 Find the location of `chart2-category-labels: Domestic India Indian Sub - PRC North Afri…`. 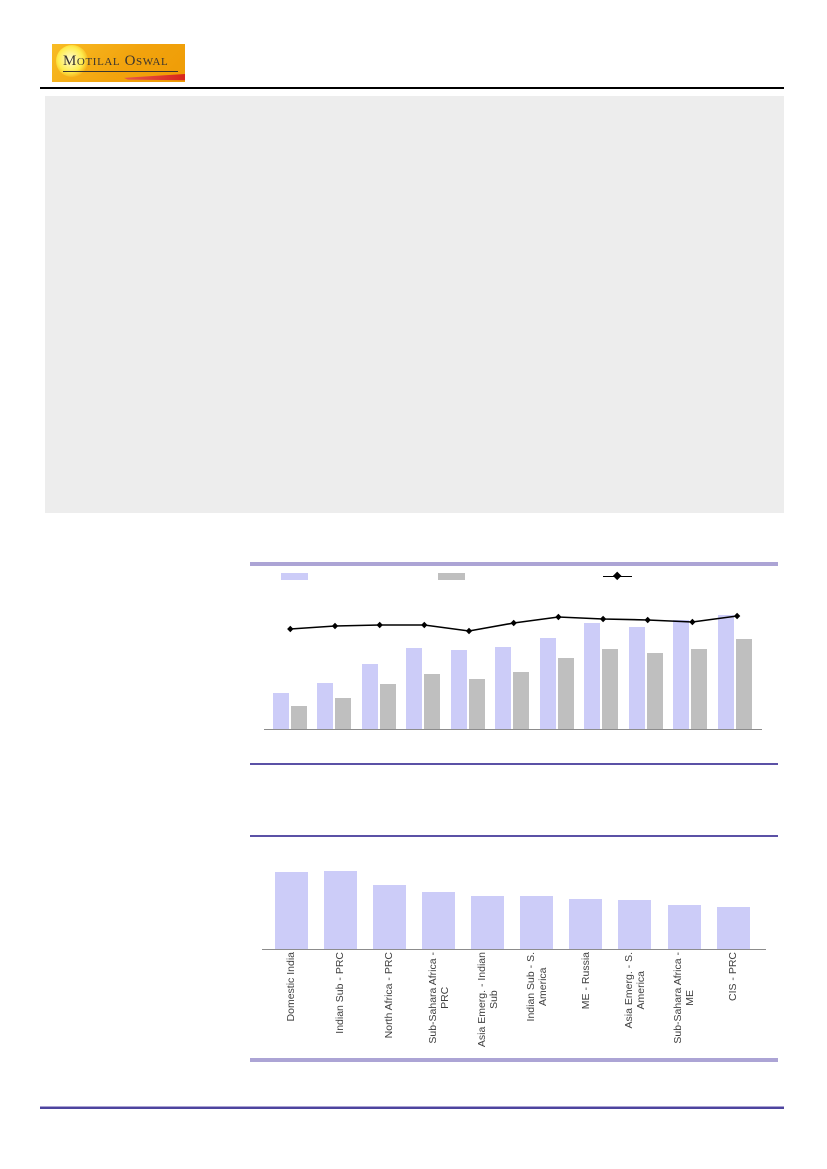

chart2-category-labels: Domestic India Indian Sub - PRC North Afri… is located at coordinates (514, 1005).